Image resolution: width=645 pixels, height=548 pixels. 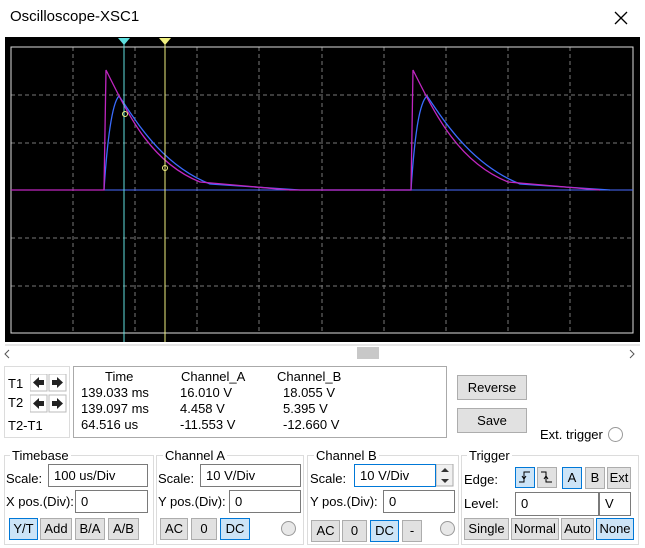 What do you see at coordinates (486, 529) in the screenshot?
I see `toggle-button: Single` at bounding box center [486, 529].